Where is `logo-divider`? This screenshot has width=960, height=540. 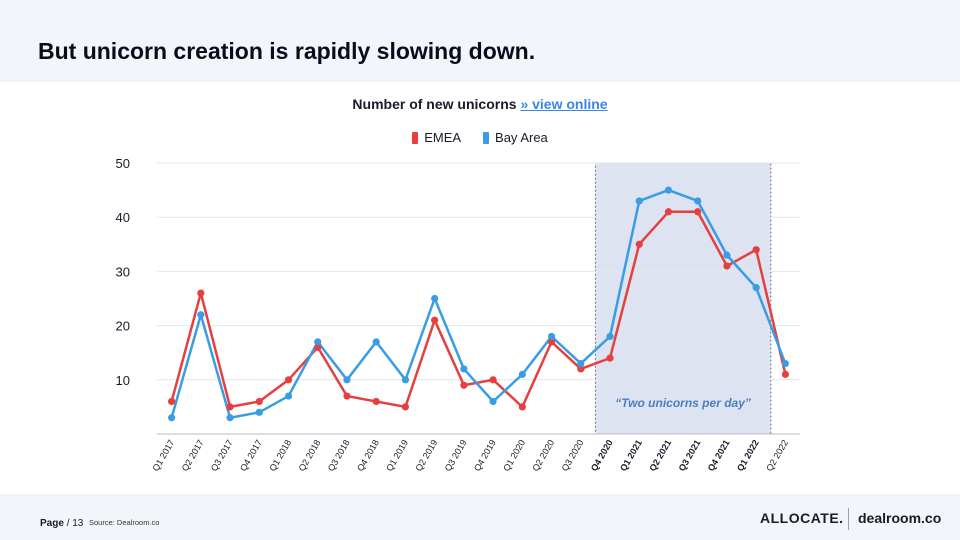 logo-divider is located at coordinates (848, 519).